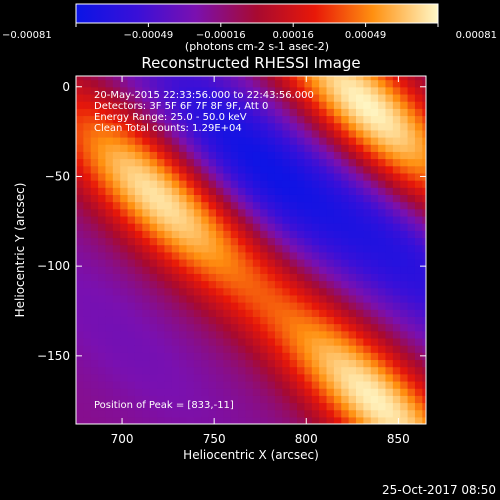 The height and width of the screenshot is (500, 500). What do you see at coordinates (170, 117) in the screenshot?
I see `annotation-energy: Energy Range: 25.0 - 50.0 keV` at bounding box center [170, 117].